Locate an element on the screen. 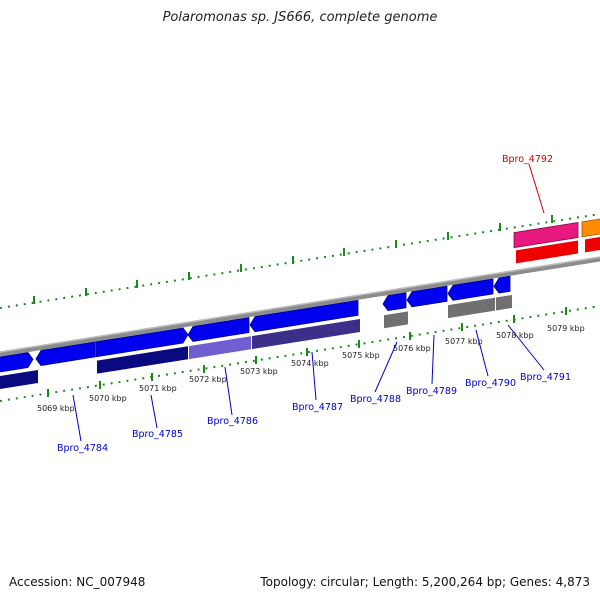 The width and height of the screenshot is (600, 600). kbp-label: 5079 kbp is located at coordinates (566, 328).